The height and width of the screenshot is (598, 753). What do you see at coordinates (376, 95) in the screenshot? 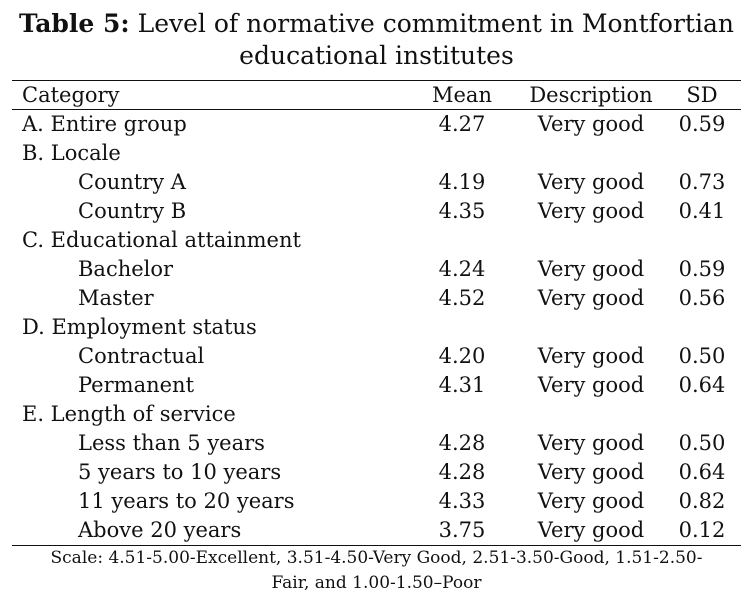
I see `table-header-row: Category Mean Description SD` at bounding box center [376, 95].